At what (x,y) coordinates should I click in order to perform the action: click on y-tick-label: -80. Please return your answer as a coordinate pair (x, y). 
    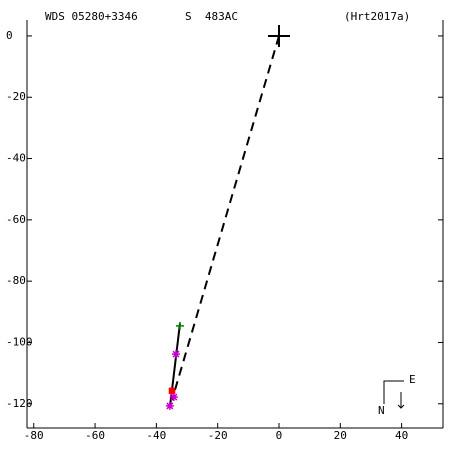
    Looking at the image, I should click on (16, 280).